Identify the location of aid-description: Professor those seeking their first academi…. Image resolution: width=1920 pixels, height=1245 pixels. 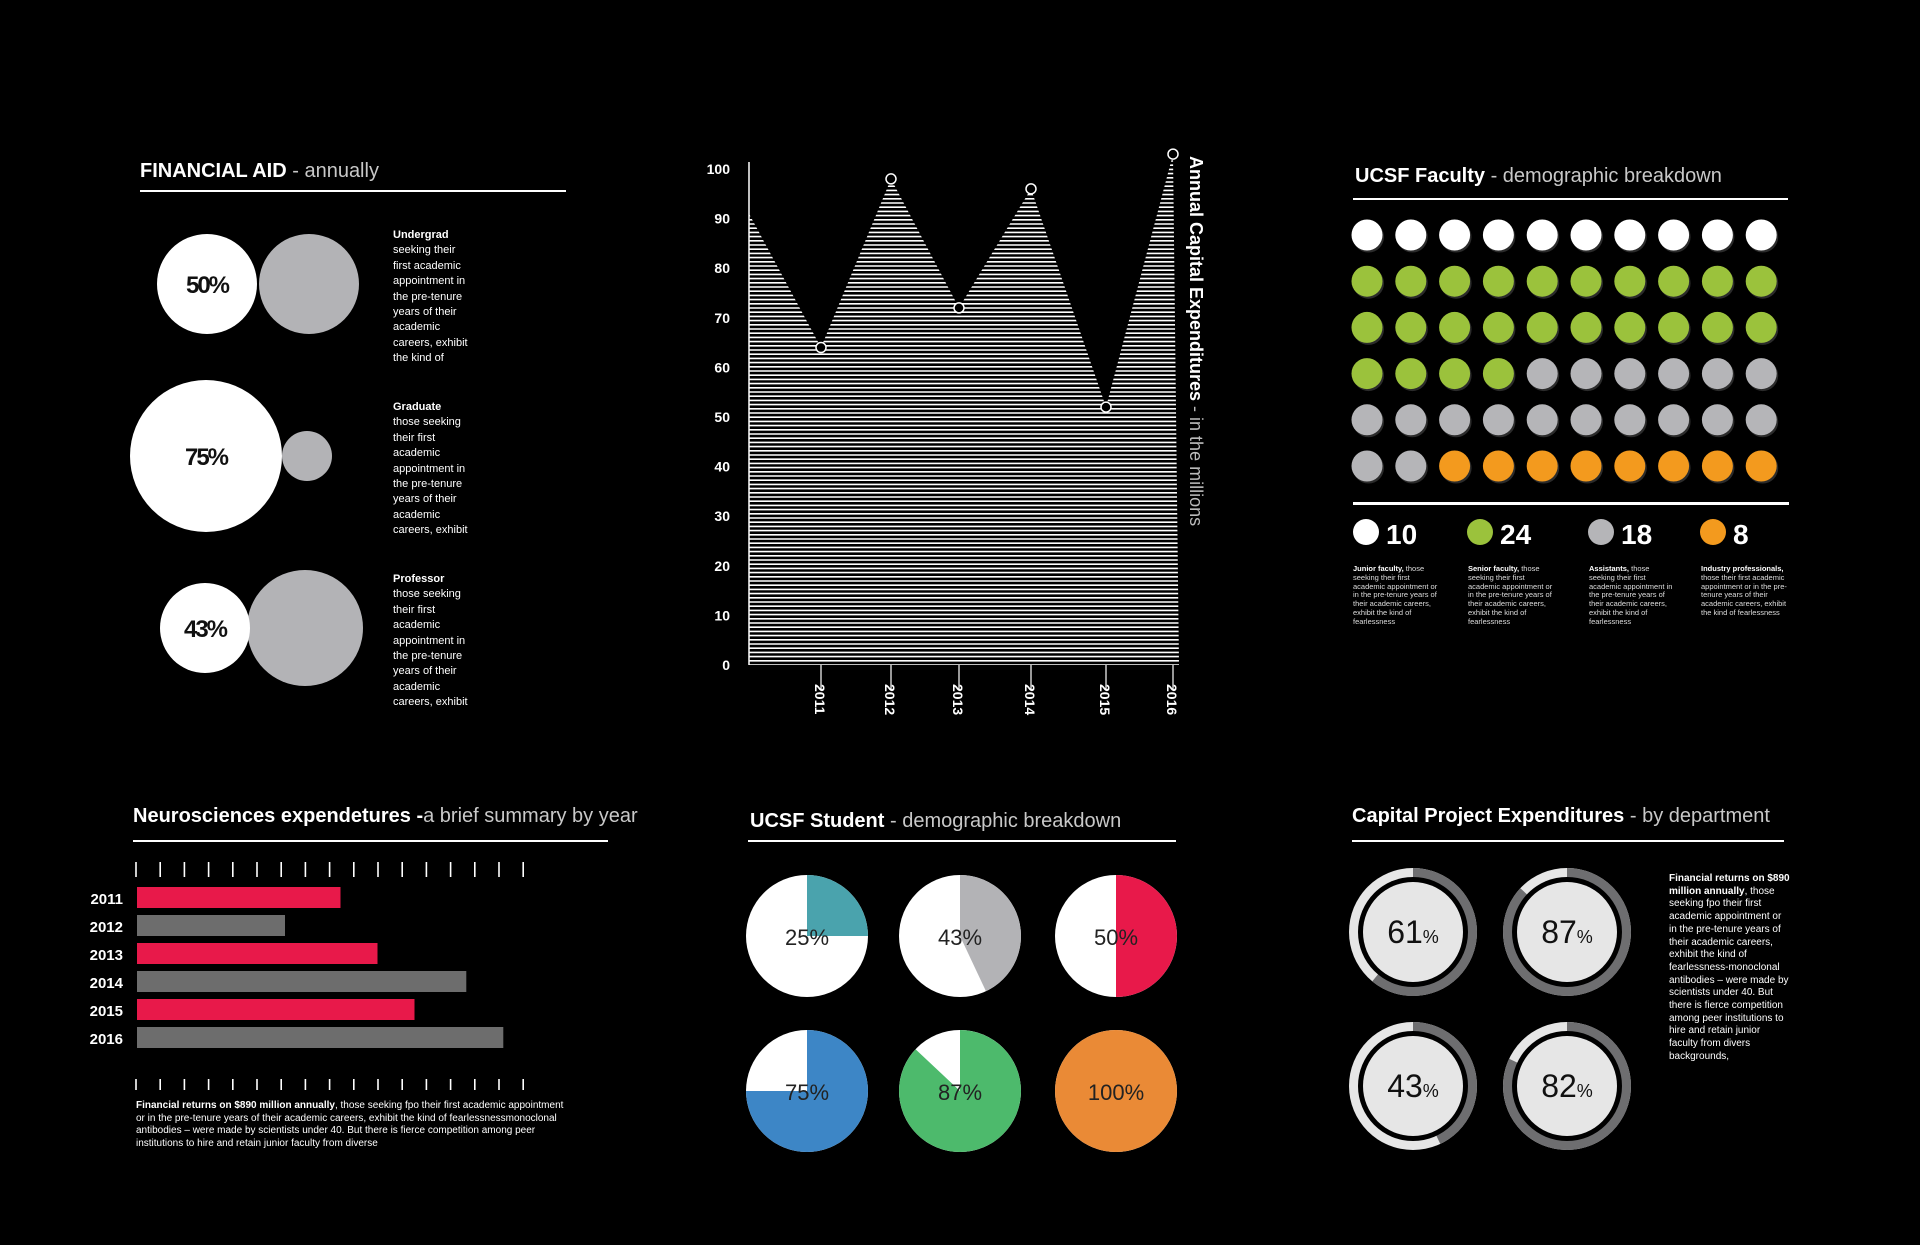
(433, 641).